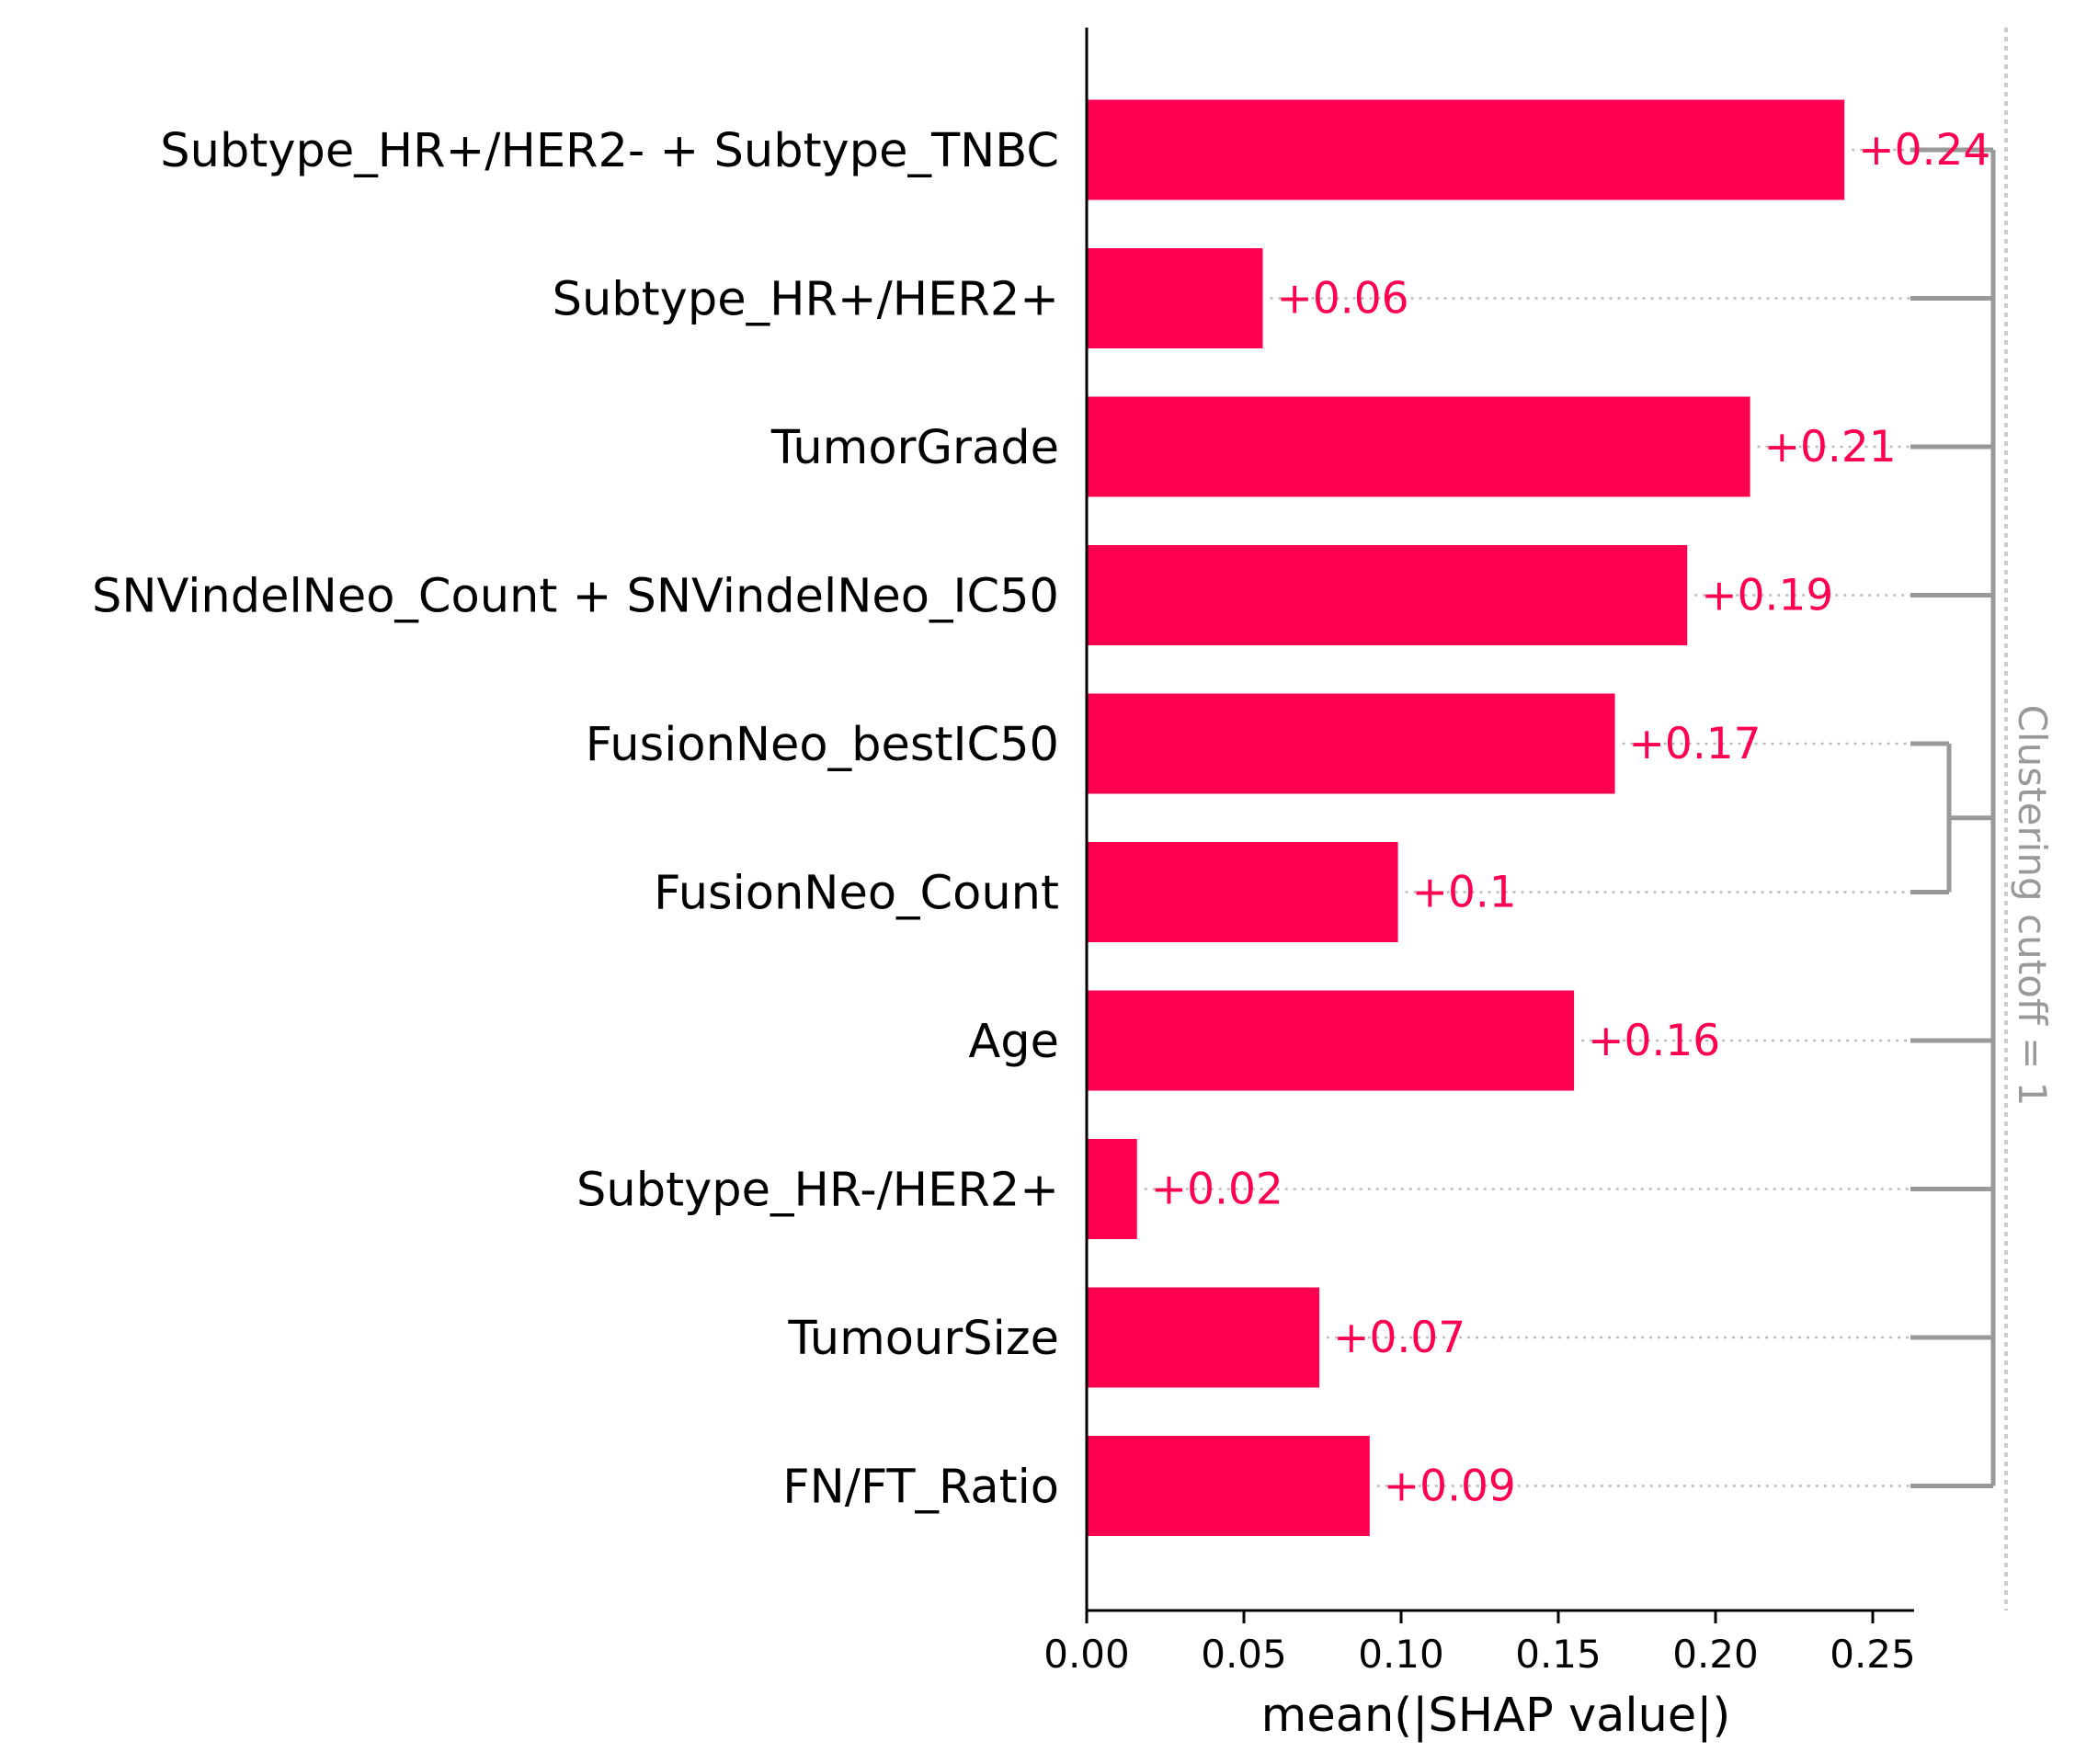 This screenshot has height=1764, width=2075. I want to click on x-tick-label: 0.05, so click(1244, 1654).